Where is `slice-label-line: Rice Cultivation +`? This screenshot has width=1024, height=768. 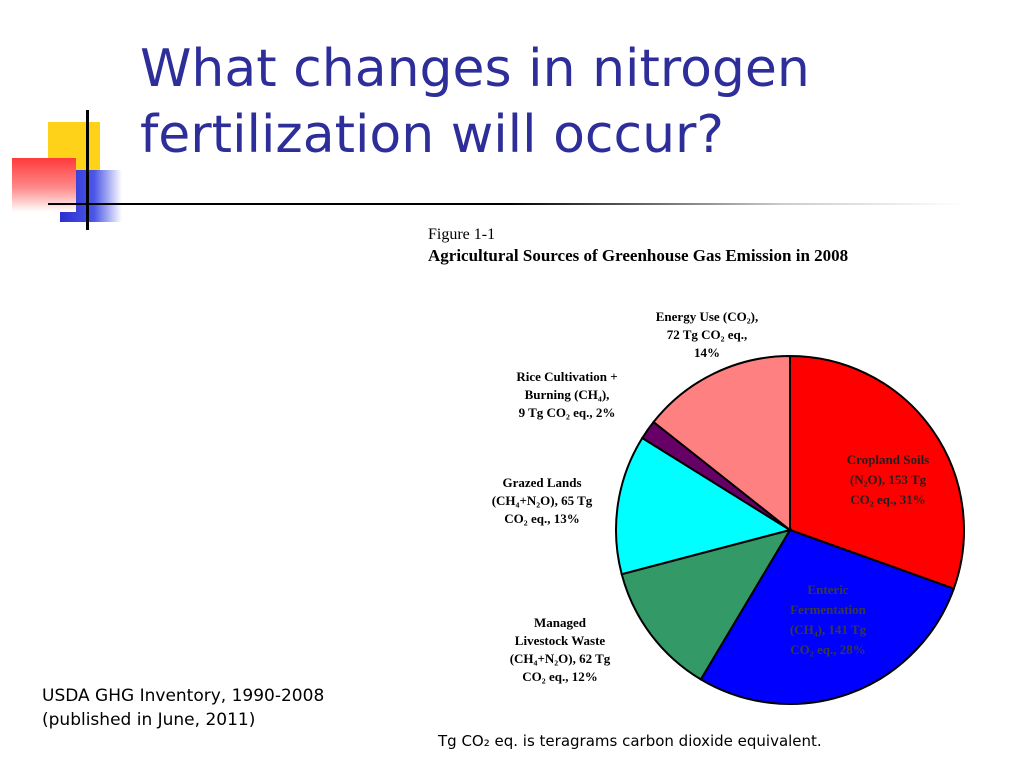 slice-label-line: Rice Cultivation + is located at coordinates (567, 376).